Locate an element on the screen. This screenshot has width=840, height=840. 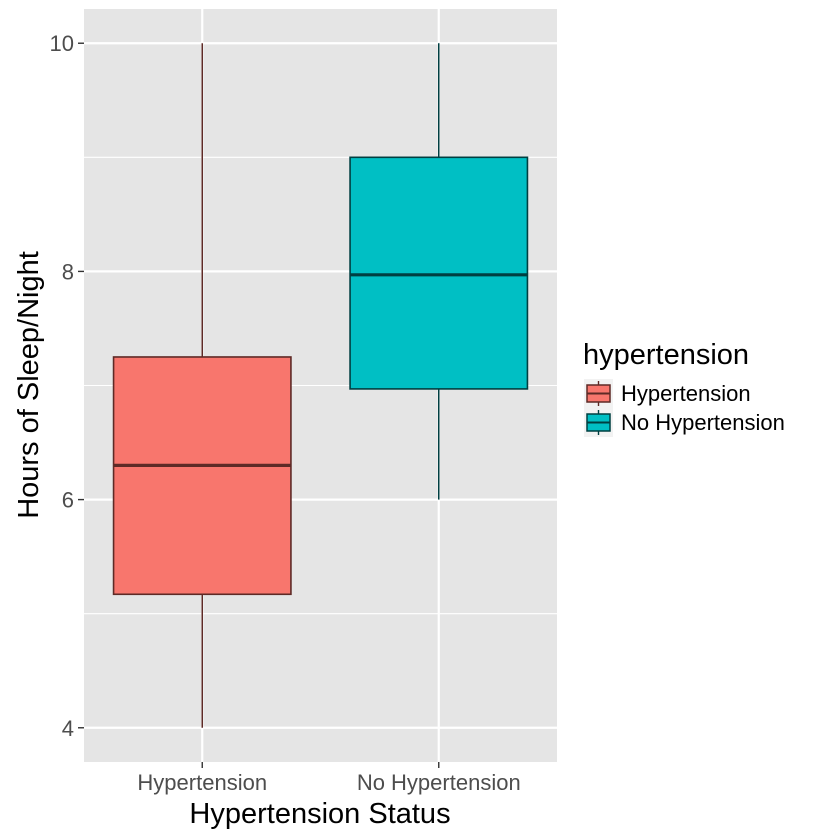
y-axis: 4 6 8 10 is located at coordinates (67, 386).